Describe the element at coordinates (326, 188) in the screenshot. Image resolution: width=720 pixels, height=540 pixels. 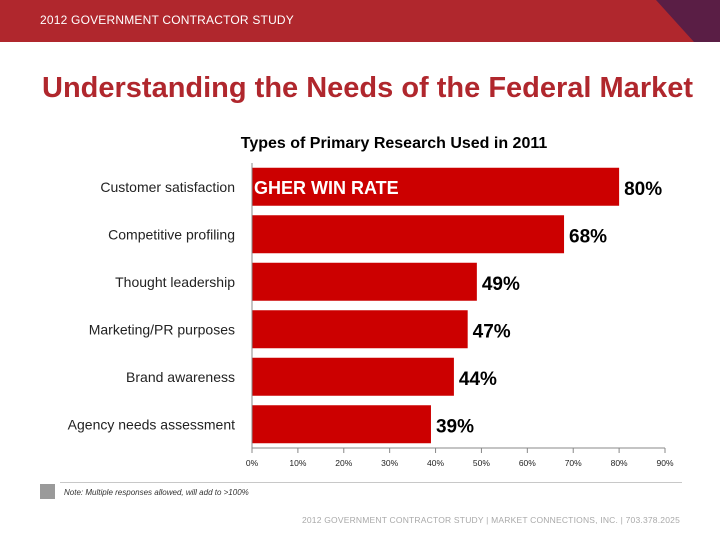
I see `bar-overlay-text: GHER WIN RATE` at that location.